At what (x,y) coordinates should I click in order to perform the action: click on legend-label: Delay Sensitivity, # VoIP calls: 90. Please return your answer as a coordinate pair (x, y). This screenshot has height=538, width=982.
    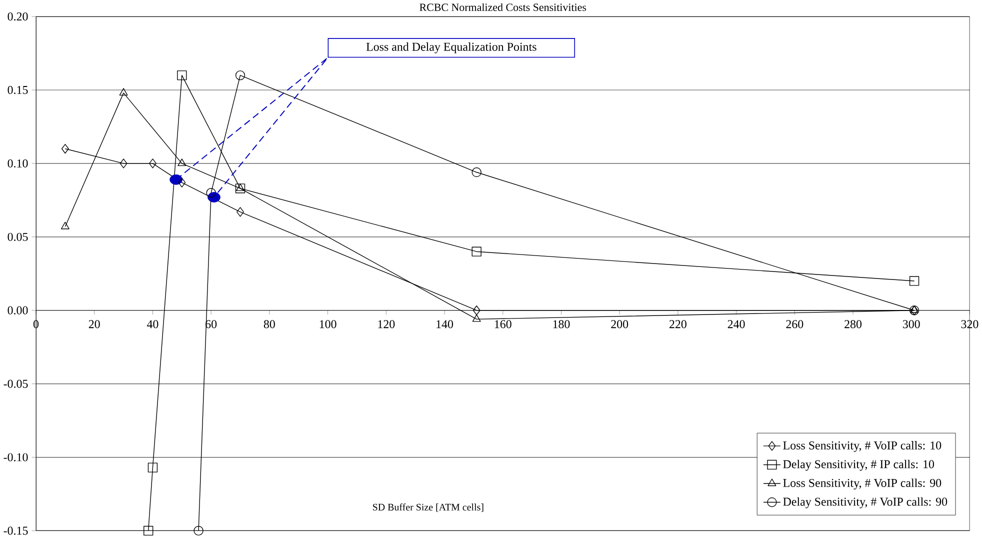
    Looking at the image, I should click on (865, 502).